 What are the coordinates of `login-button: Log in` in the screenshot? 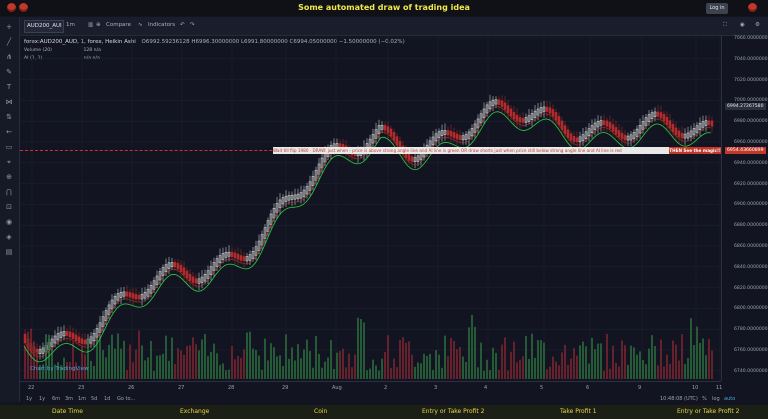 It's located at (717, 8).